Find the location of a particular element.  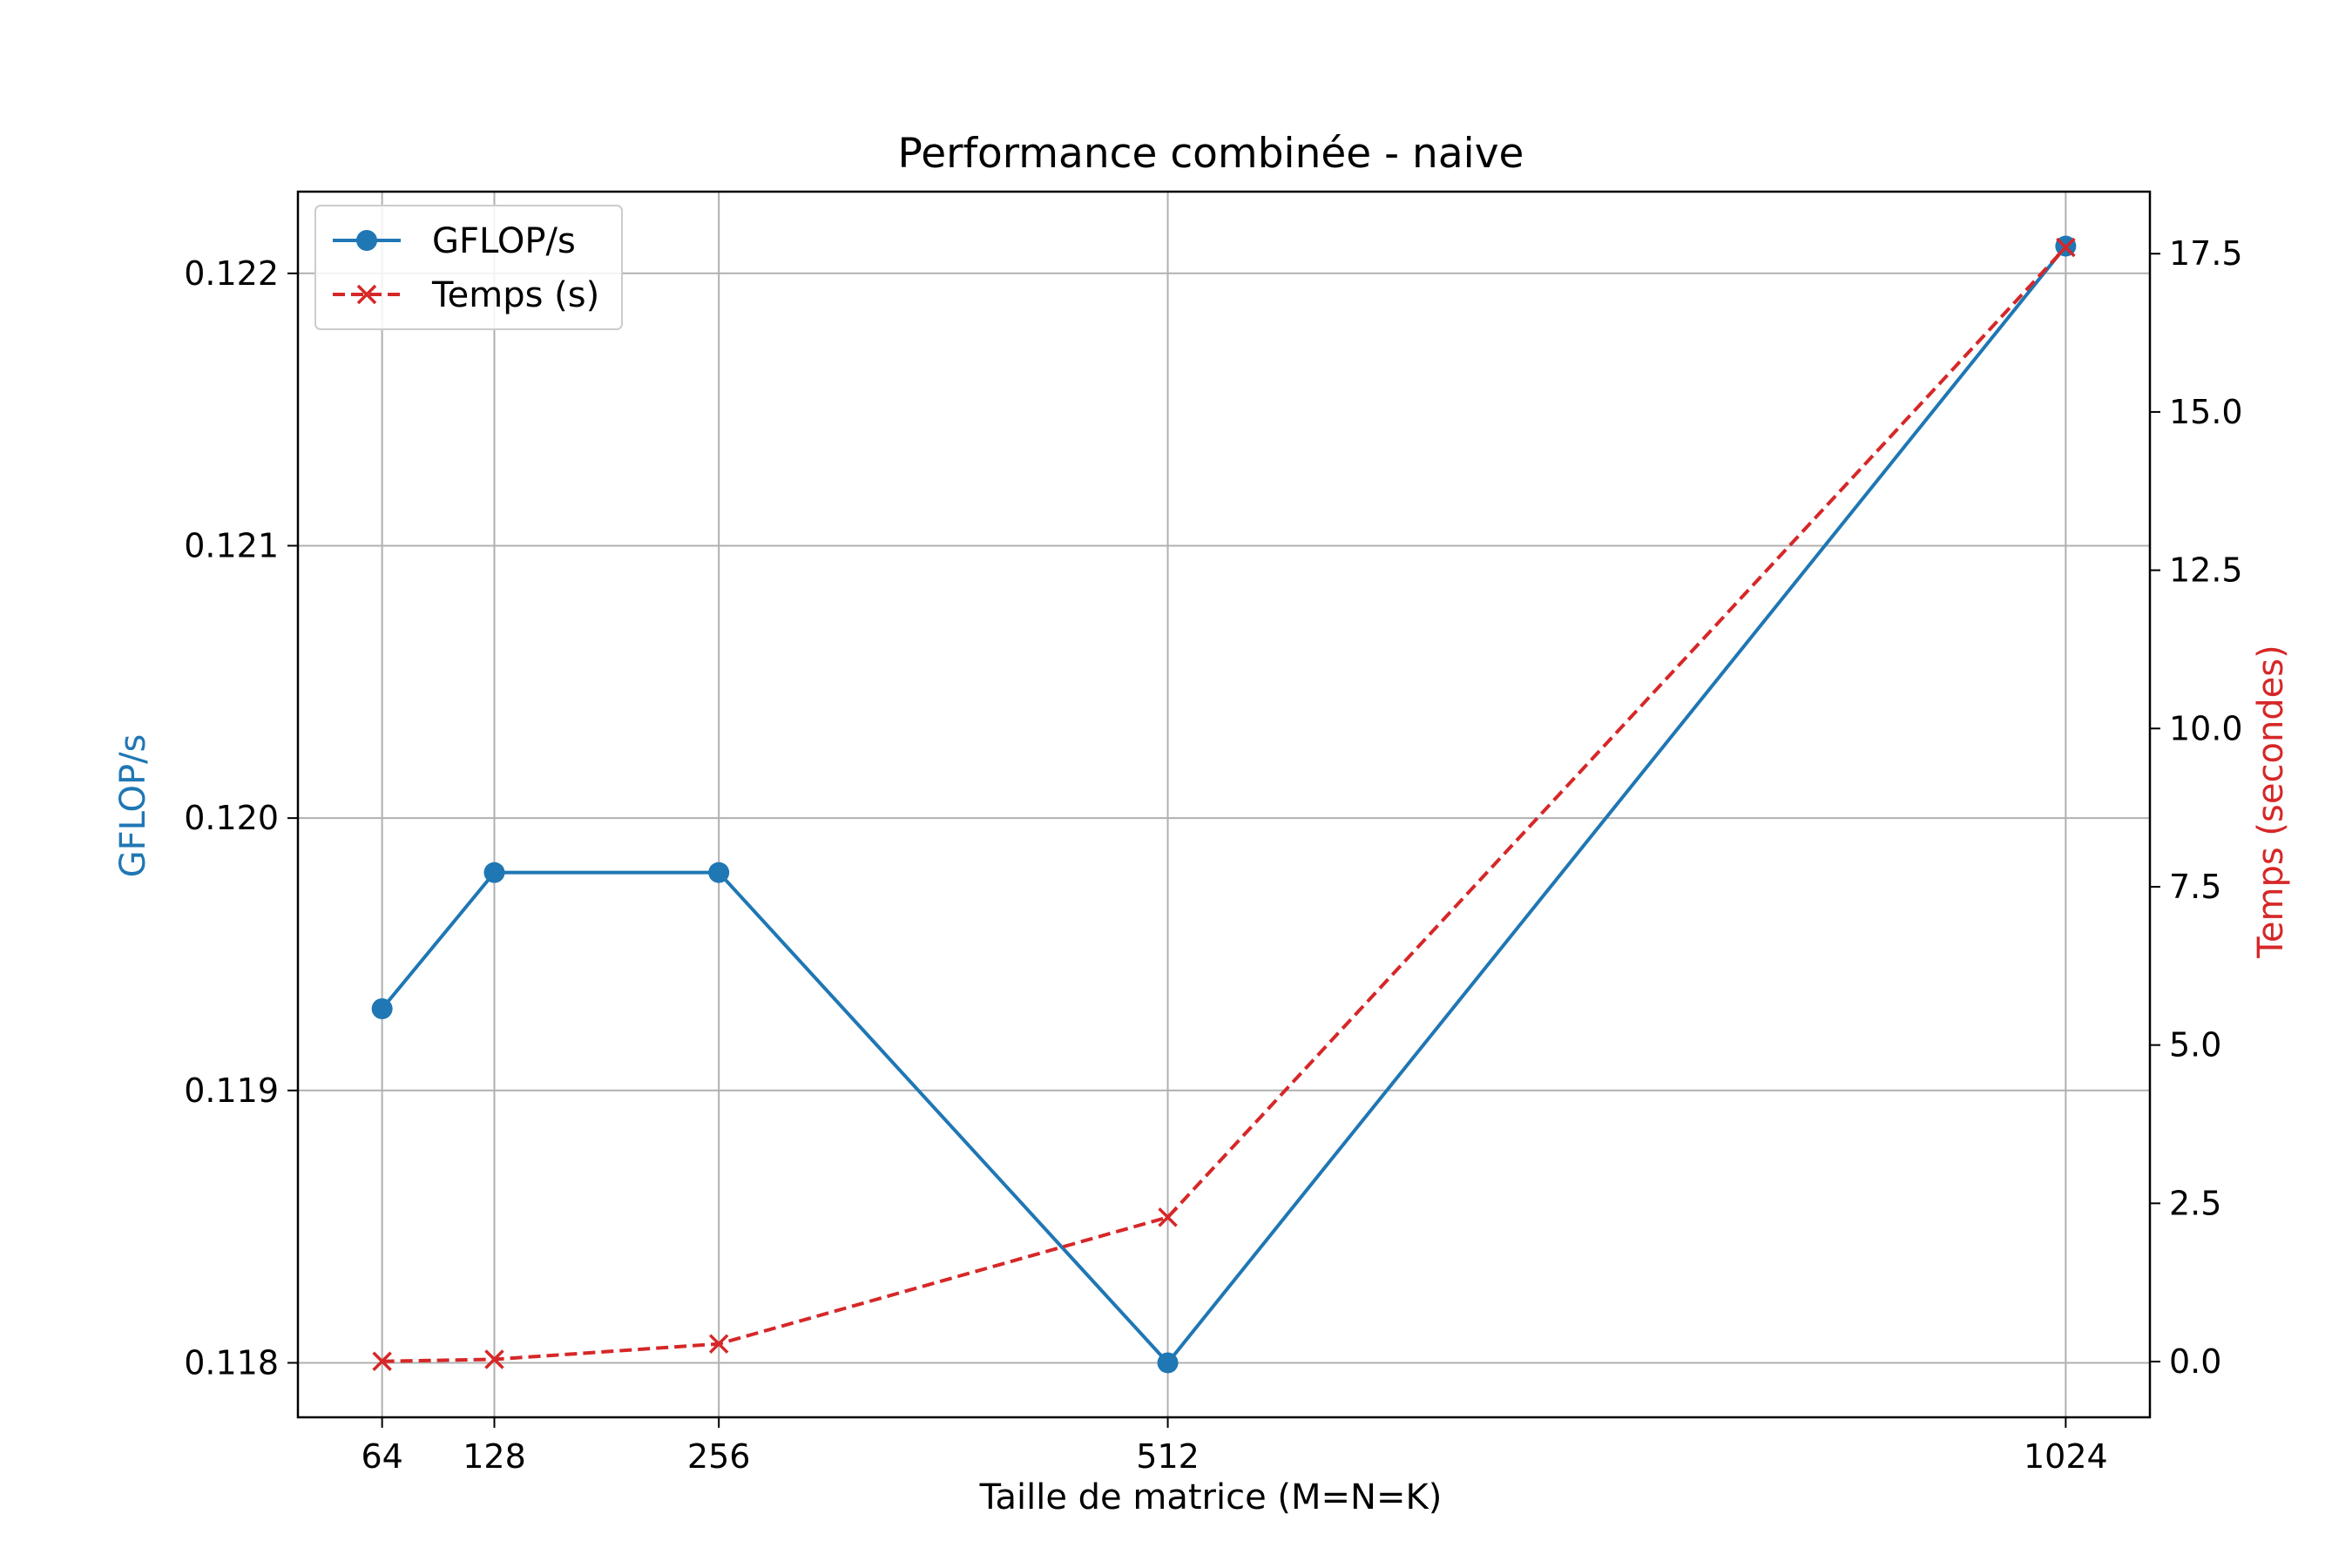

legend-item-gflops: GFLOP/s is located at coordinates (455, 241).